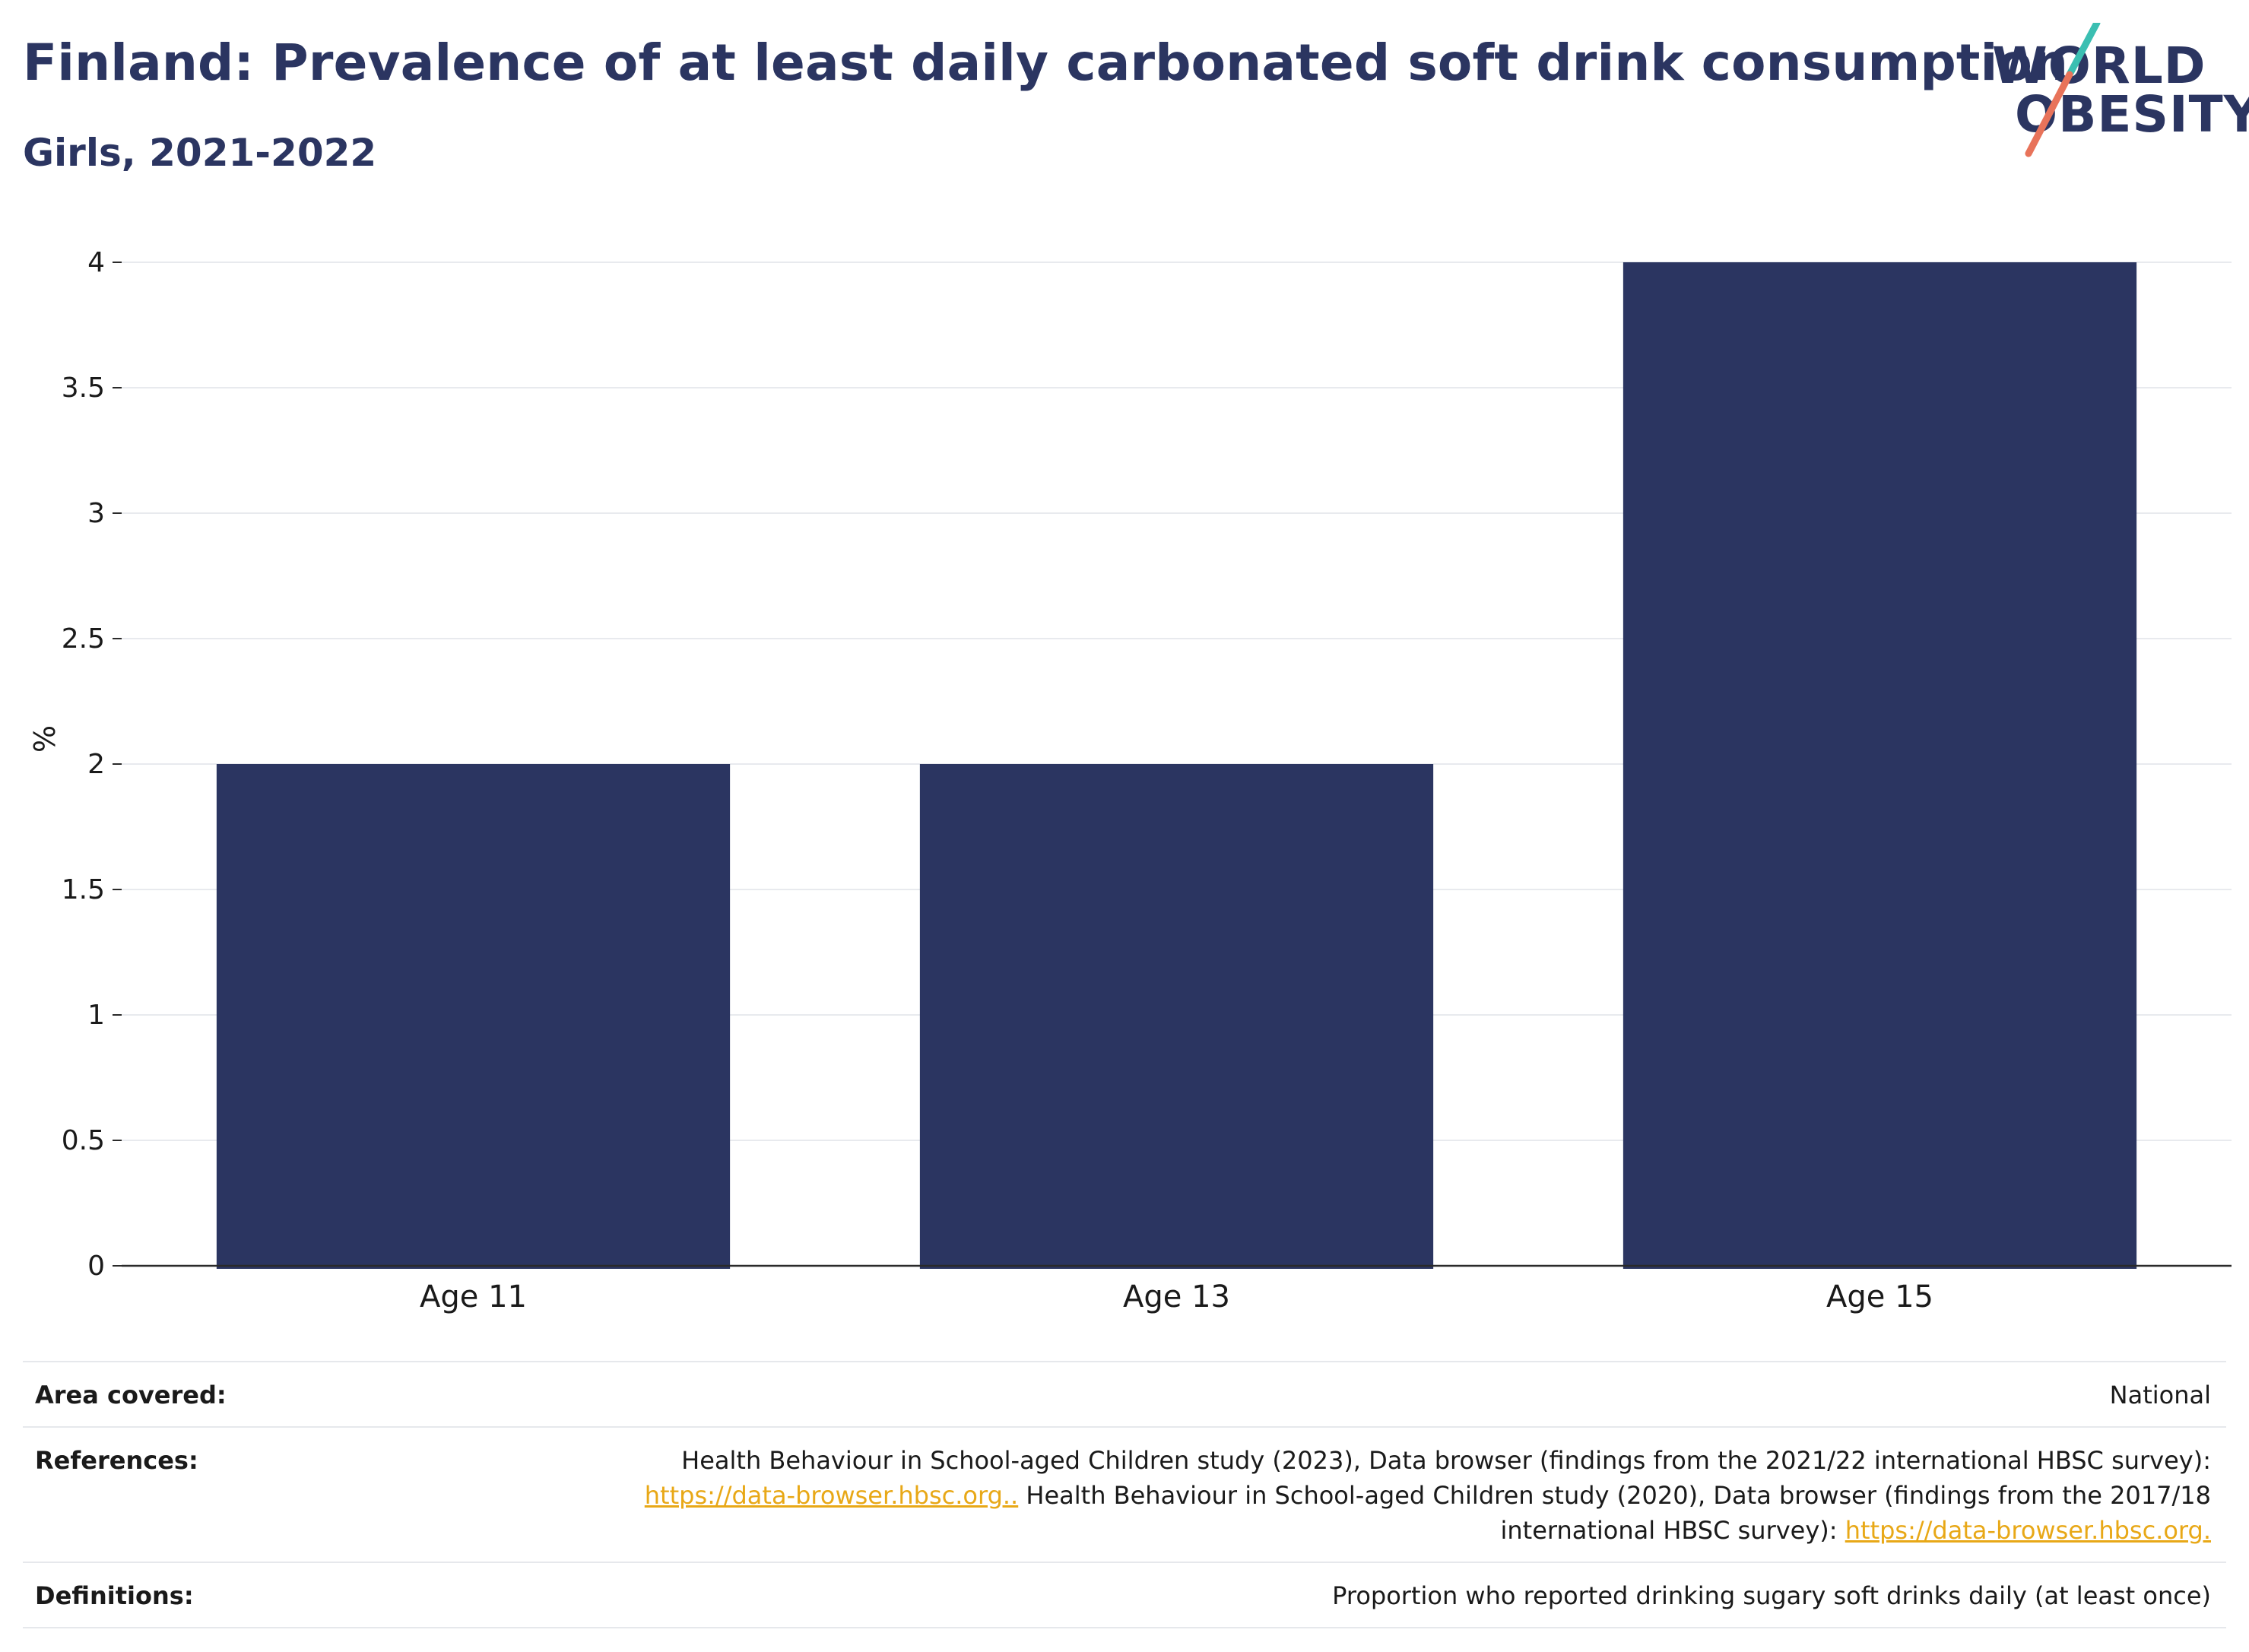 Image resolution: width=2249 pixels, height=1652 pixels. Describe the element at coordinates (96, 262) in the screenshot. I see `y-tick-label: 4` at that location.